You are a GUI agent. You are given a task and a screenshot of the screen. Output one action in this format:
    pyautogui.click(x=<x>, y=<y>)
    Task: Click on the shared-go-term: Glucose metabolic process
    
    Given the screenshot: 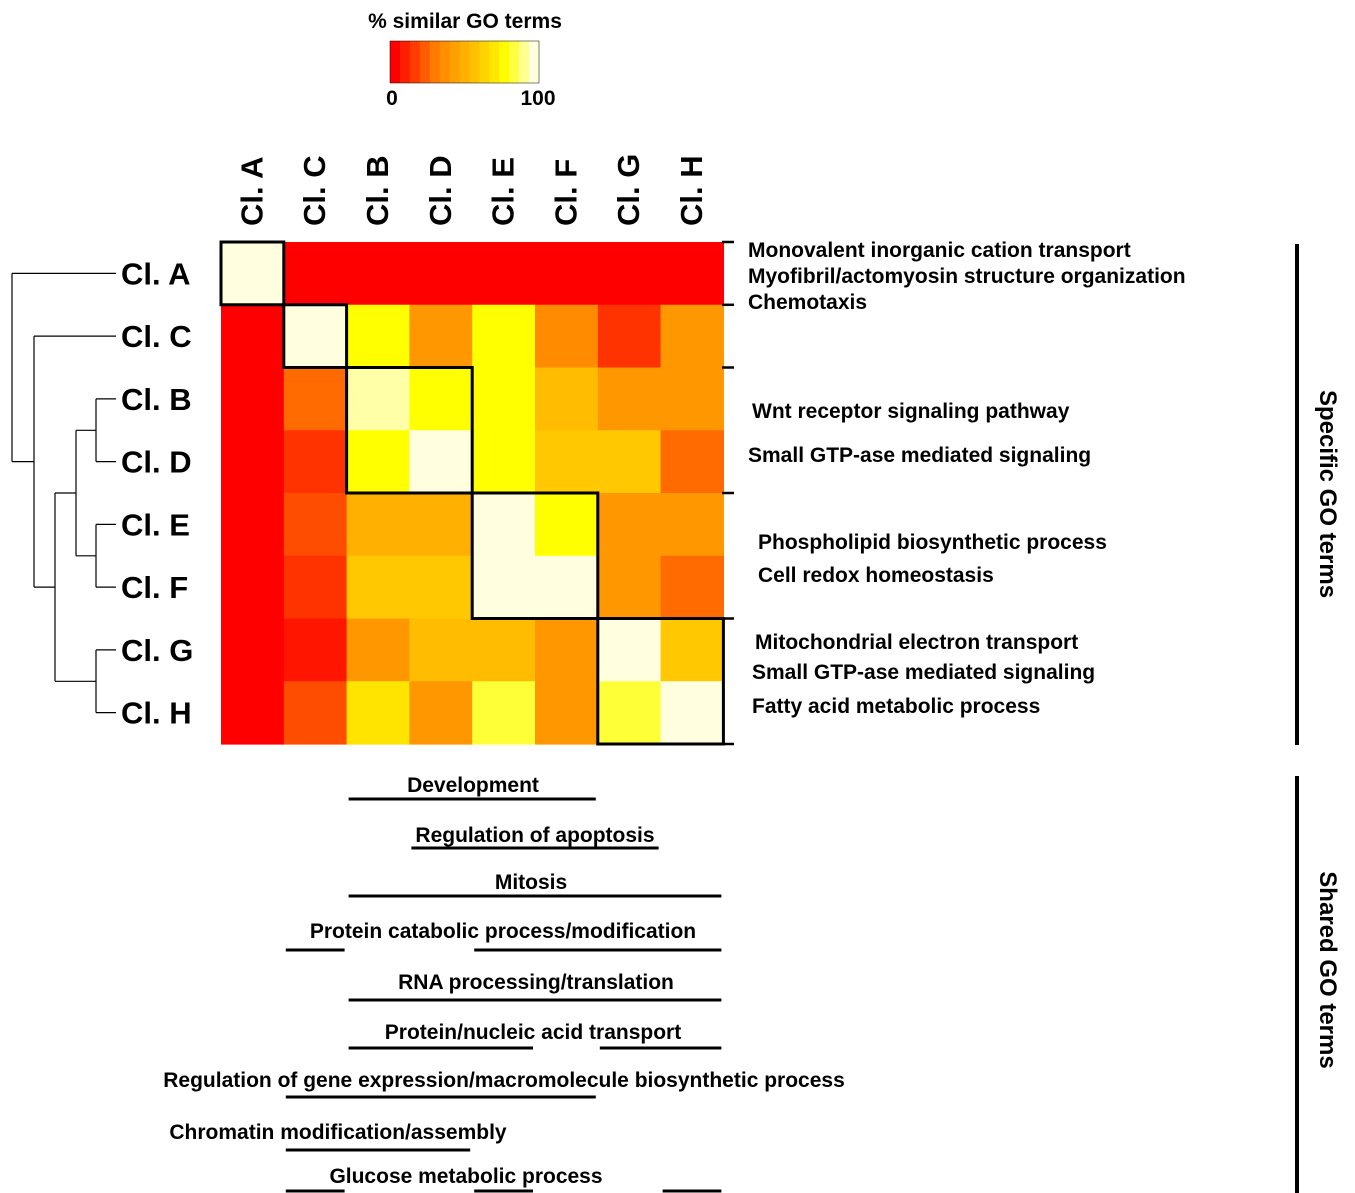 What is the action you would take?
    pyautogui.click(x=465, y=1176)
    